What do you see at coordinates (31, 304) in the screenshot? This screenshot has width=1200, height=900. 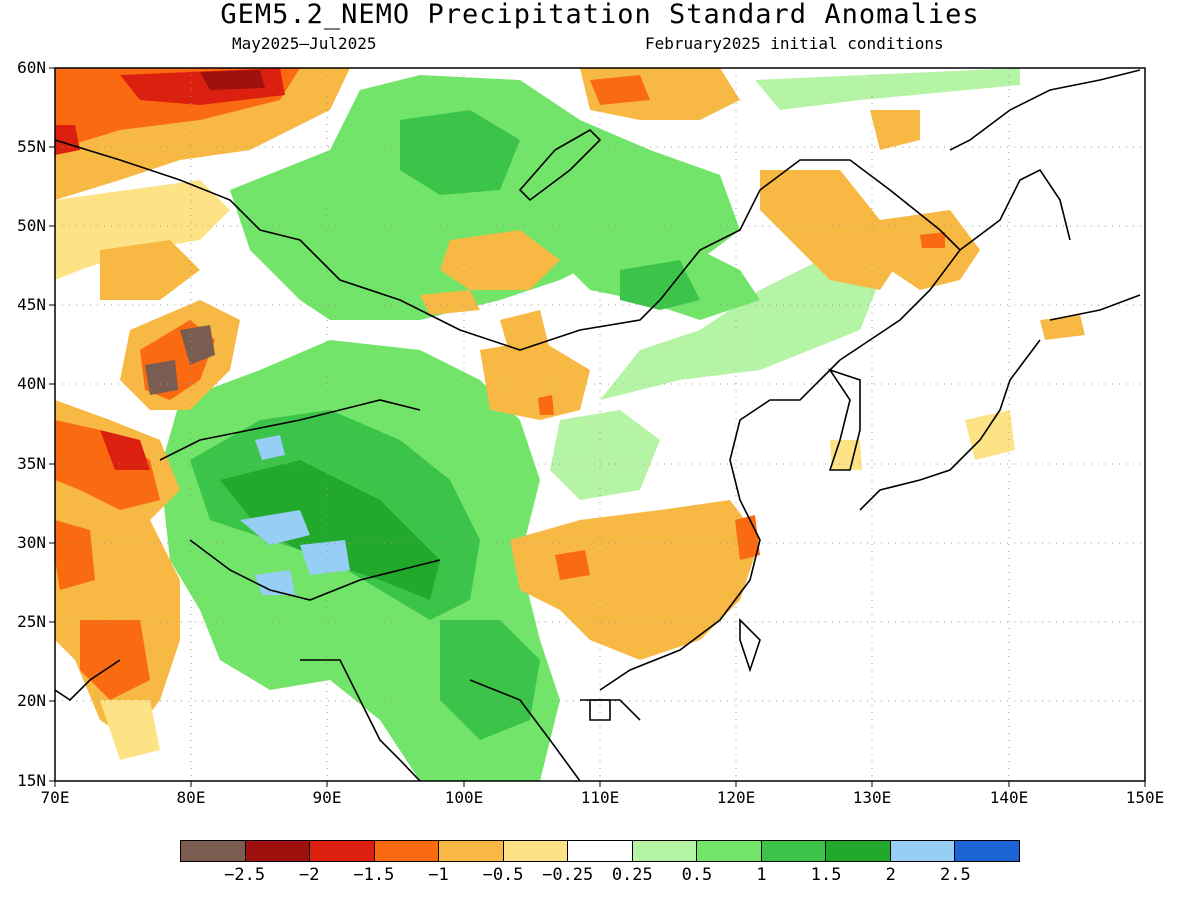 I see `lat-label: 45N` at bounding box center [31, 304].